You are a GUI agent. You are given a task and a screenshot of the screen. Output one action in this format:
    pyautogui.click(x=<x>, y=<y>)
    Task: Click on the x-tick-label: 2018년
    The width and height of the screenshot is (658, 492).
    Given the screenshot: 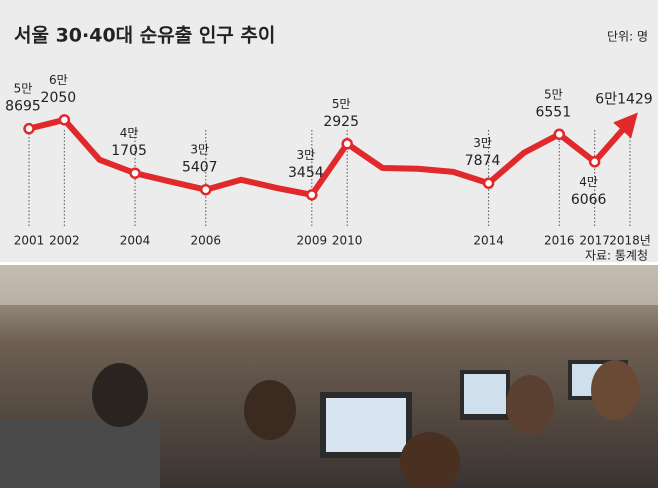 What is the action you would take?
    pyautogui.click(x=630, y=241)
    